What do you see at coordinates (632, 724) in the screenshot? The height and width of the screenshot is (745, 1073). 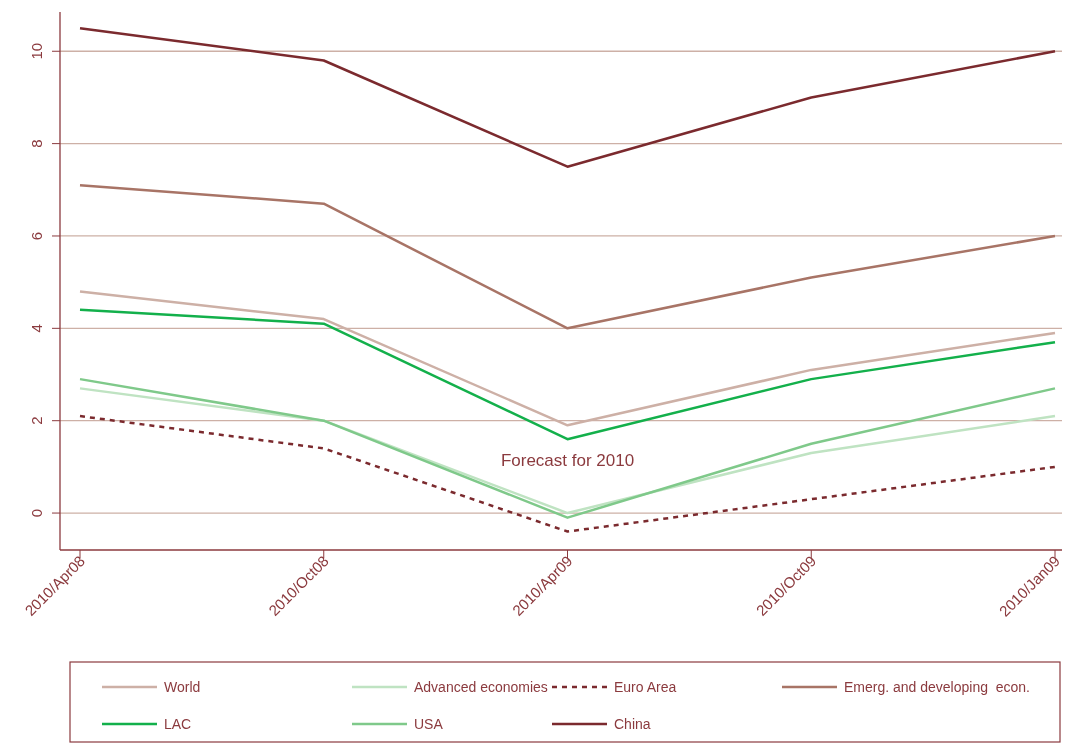 I see `legend-label: China` at bounding box center [632, 724].